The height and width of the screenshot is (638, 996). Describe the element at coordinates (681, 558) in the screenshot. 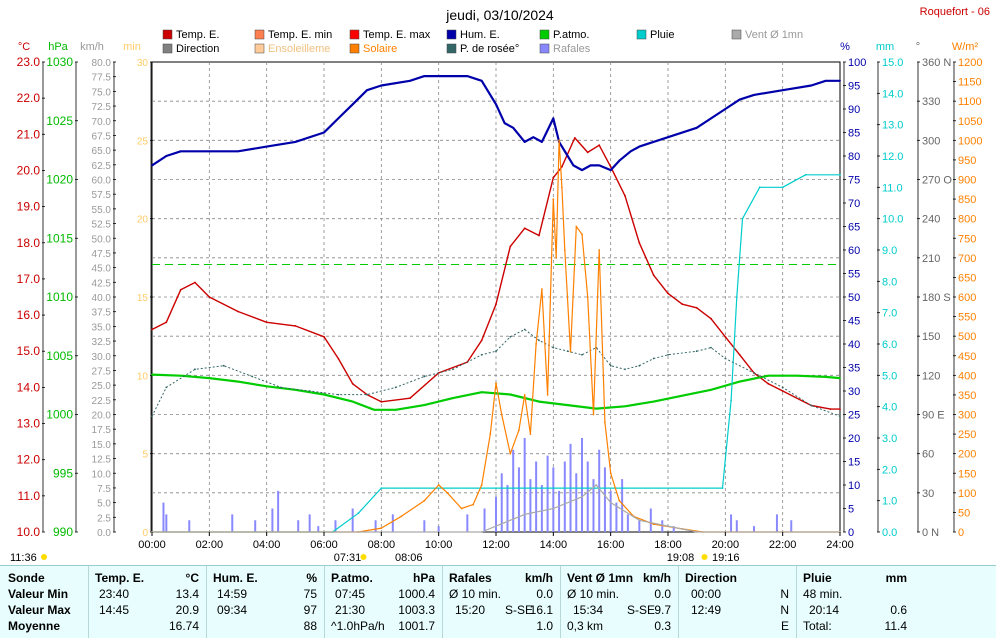

I see `sunset-time: 19:08` at that location.